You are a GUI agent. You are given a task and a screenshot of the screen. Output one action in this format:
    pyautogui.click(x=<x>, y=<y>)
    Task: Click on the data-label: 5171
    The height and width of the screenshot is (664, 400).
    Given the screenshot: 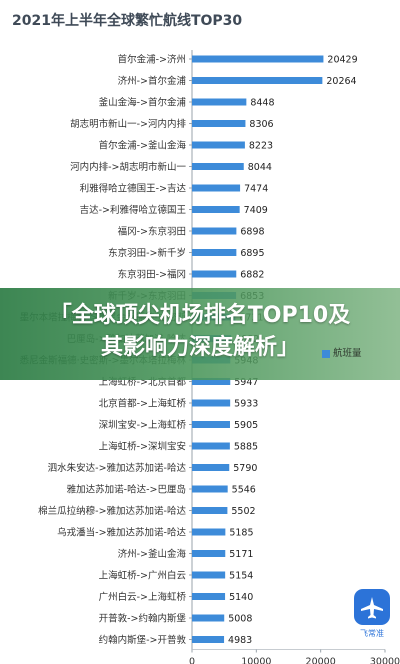 What is the action you would take?
    pyautogui.click(x=241, y=554)
    